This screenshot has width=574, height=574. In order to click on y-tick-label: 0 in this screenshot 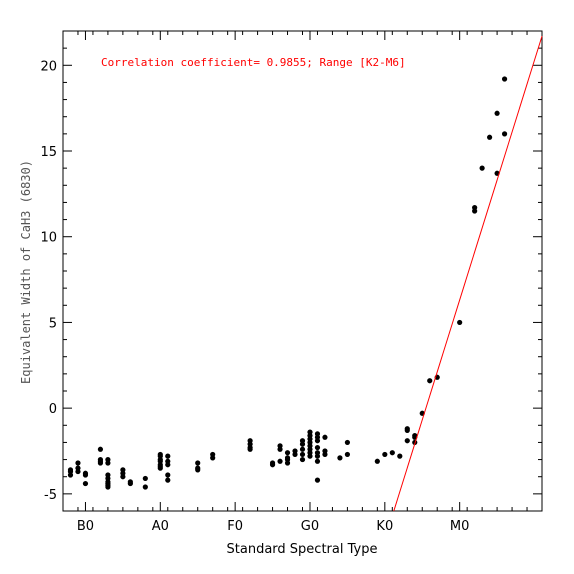, I will do `click(53, 409)`.